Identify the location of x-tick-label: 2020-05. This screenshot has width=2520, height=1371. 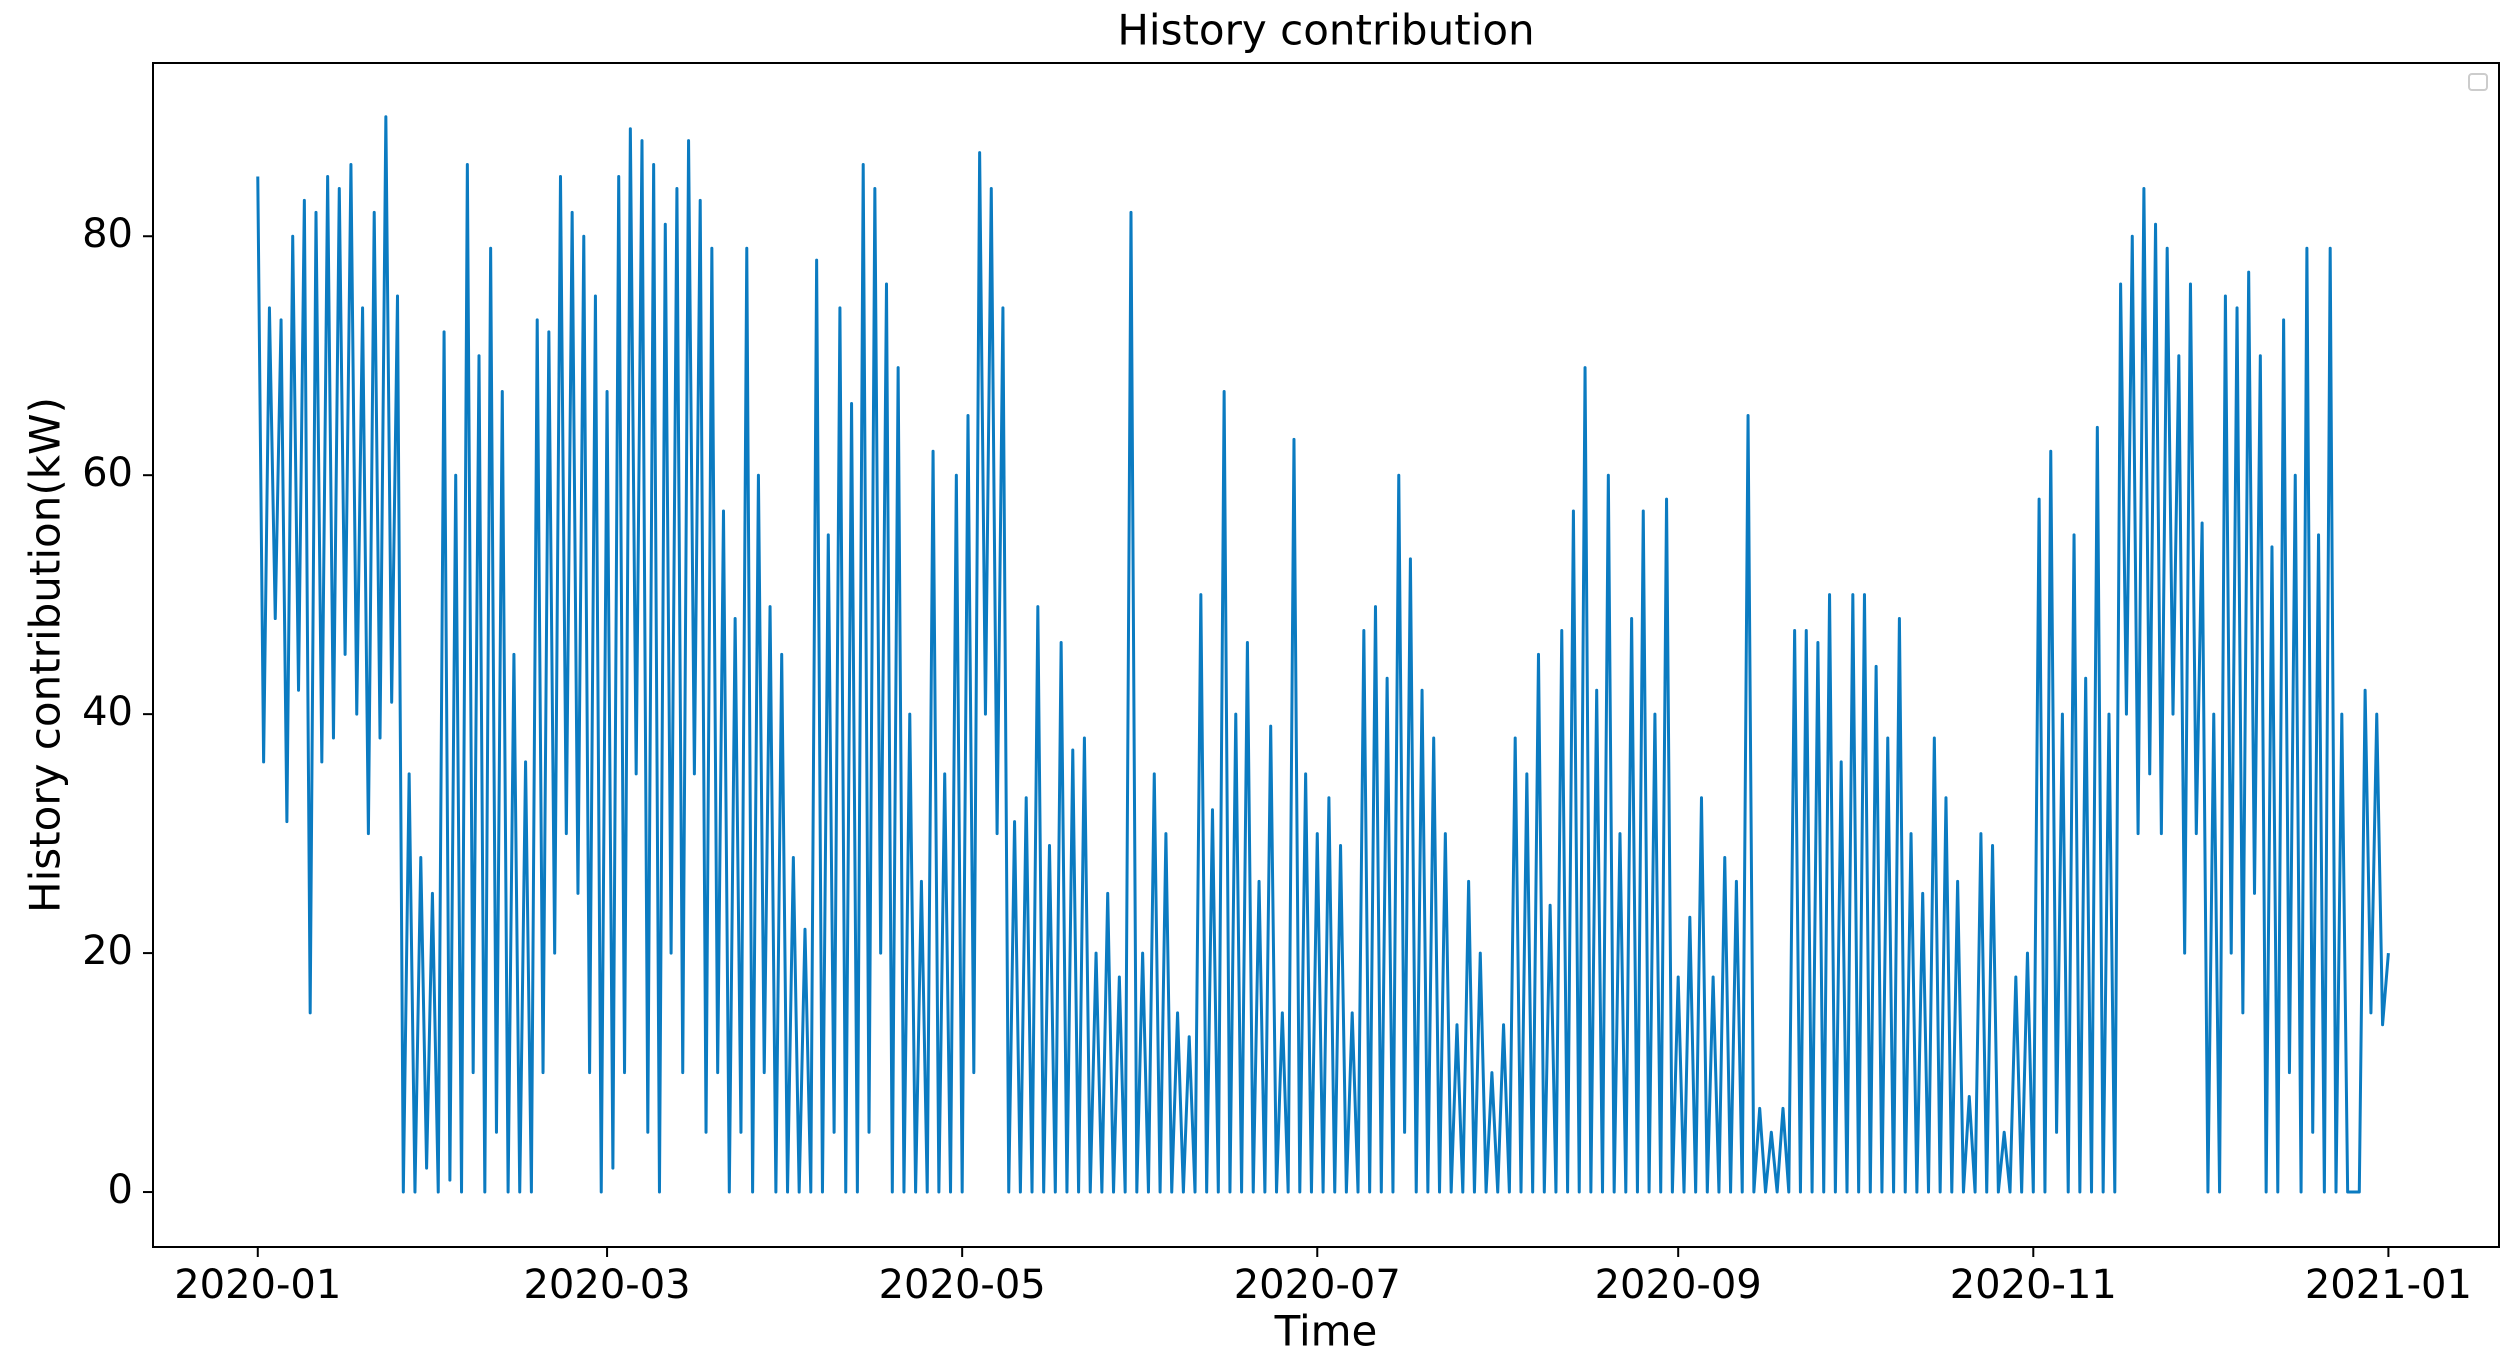
(962, 1285).